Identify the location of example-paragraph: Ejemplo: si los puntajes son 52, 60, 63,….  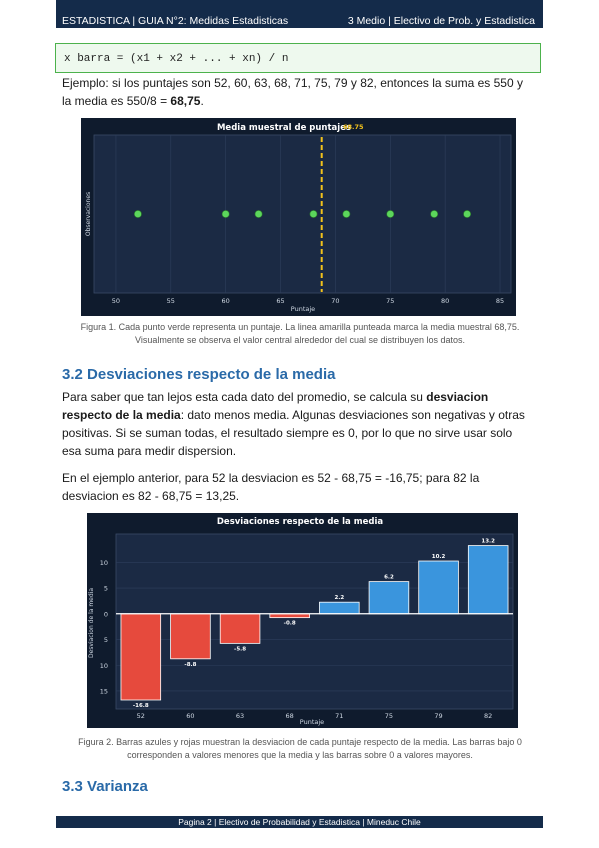
(292, 92).